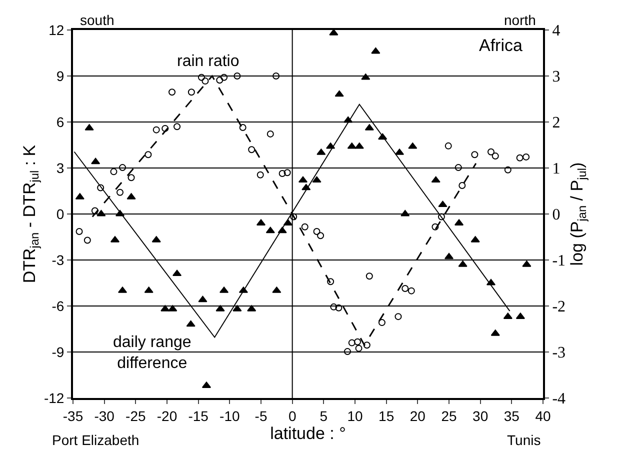 The width and height of the screenshot is (630, 458). Describe the element at coordinates (58, 260) in the screenshot. I see `y-tick-label: -3` at that location.